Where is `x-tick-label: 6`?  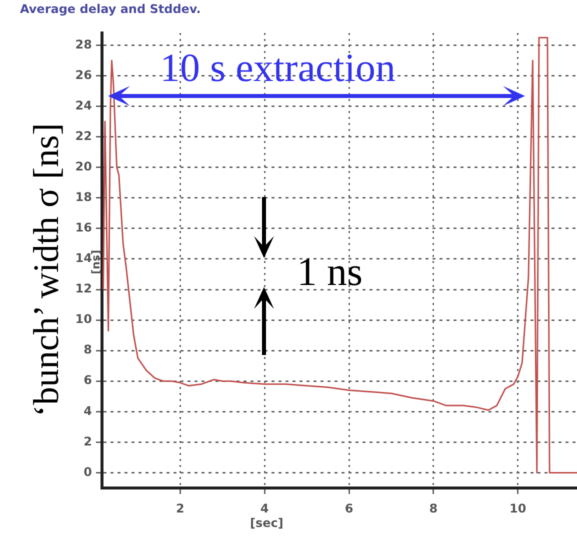 x-tick-label: 6 is located at coordinates (349, 508).